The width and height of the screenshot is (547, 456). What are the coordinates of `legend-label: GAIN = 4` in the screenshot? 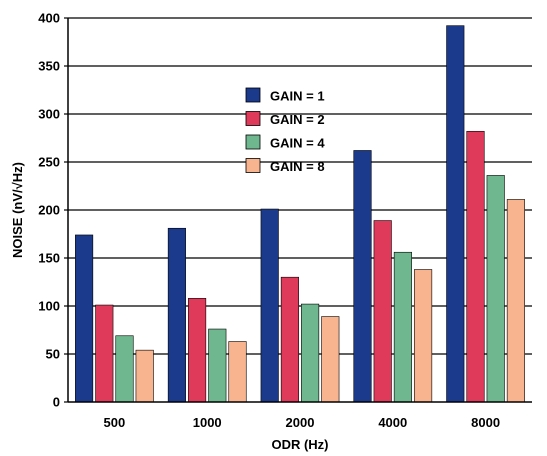 It's located at (297, 143).